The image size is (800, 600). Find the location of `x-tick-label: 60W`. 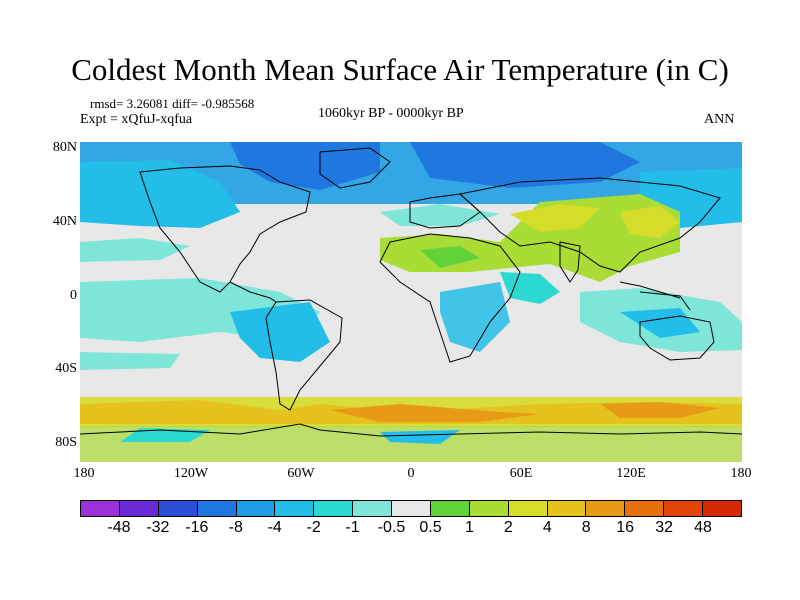

x-tick-label: 60W is located at coordinates (301, 473).